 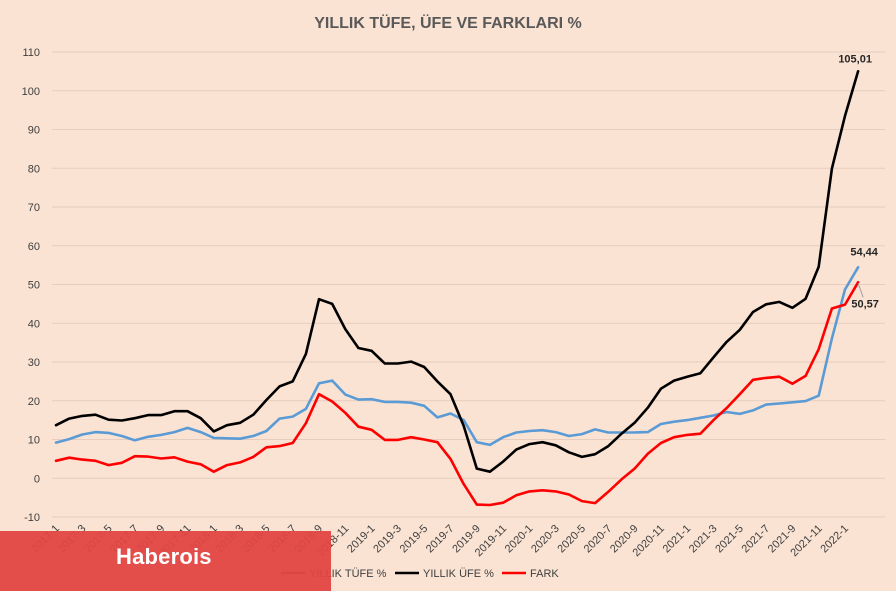 I want to click on y-tick-label: 50, so click(x=34, y=286).